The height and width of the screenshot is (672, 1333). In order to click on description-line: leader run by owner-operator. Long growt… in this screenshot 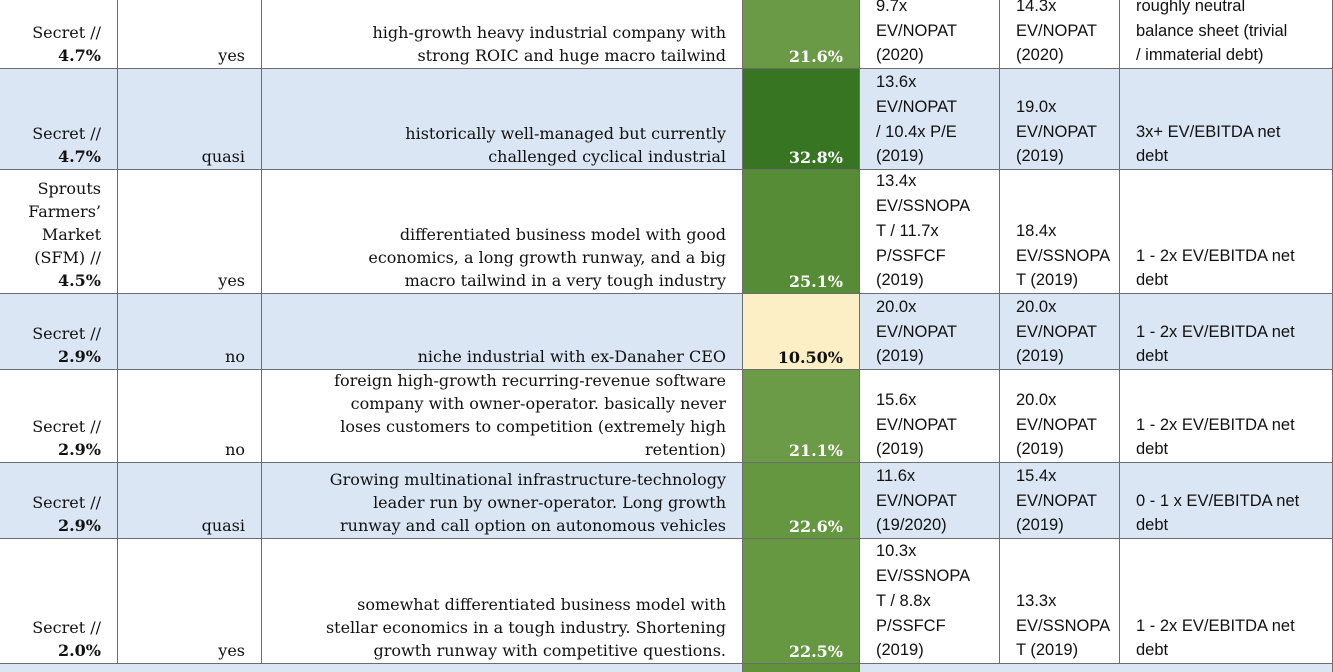, I will do `click(549, 502)`.